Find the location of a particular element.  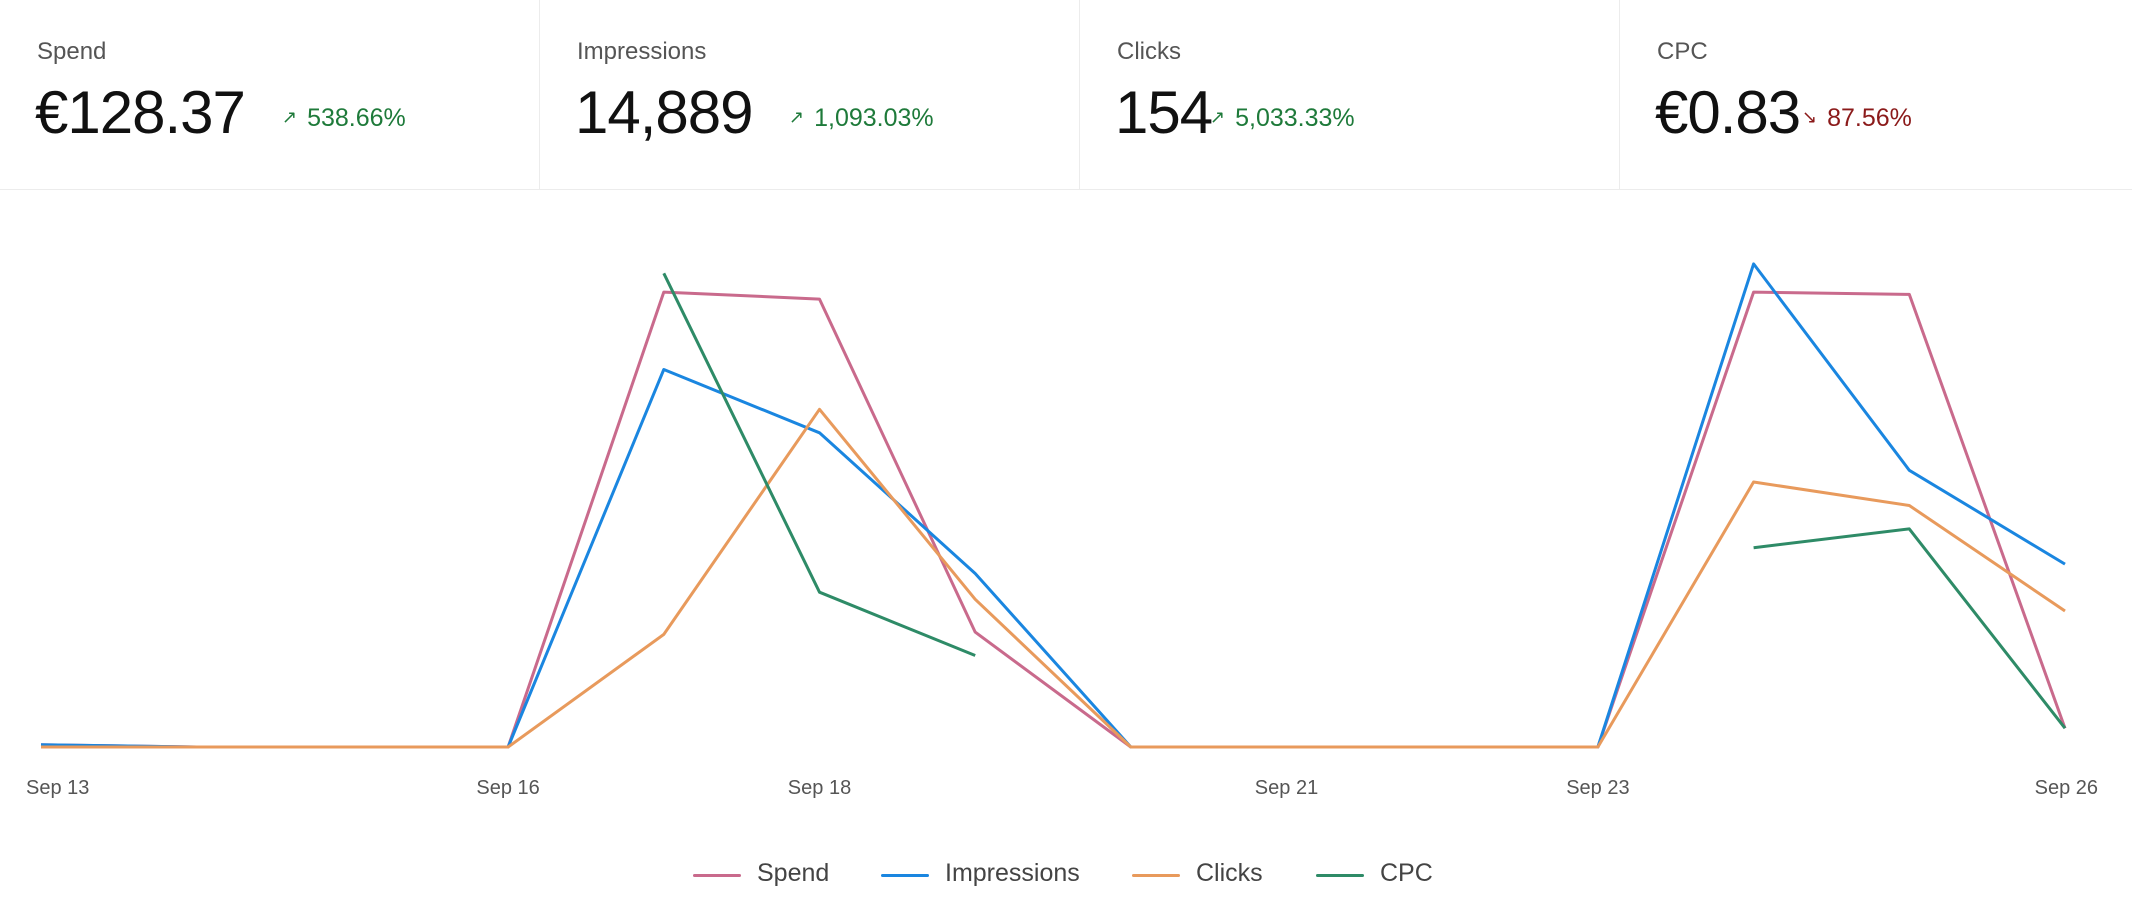

kpi-delta-value: 1,093.03% is located at coordinates (874, 118).